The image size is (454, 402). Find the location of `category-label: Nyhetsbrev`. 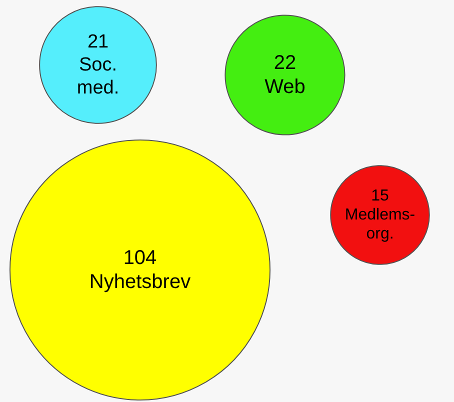

category-label: Nyhetsbrev is located at coordinates (140, 282).